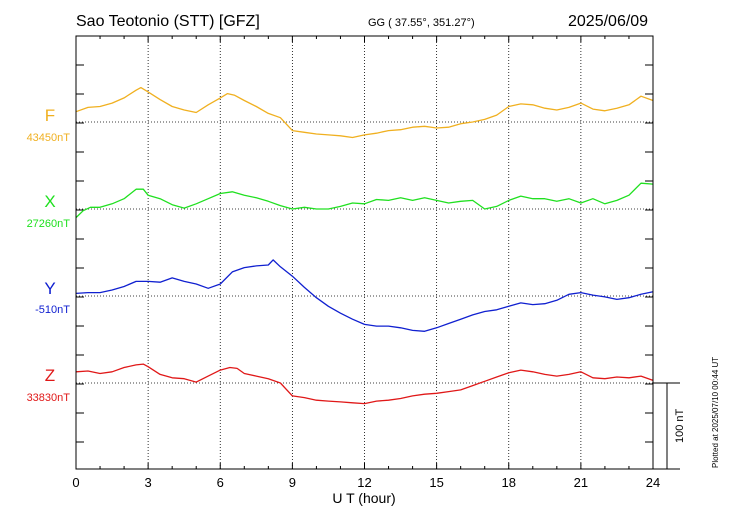  Describe the element at coordinates (421, 23) in the screenshot. I see `coordinates-label: GG ( 37.55°, 351.27°)` at that location.